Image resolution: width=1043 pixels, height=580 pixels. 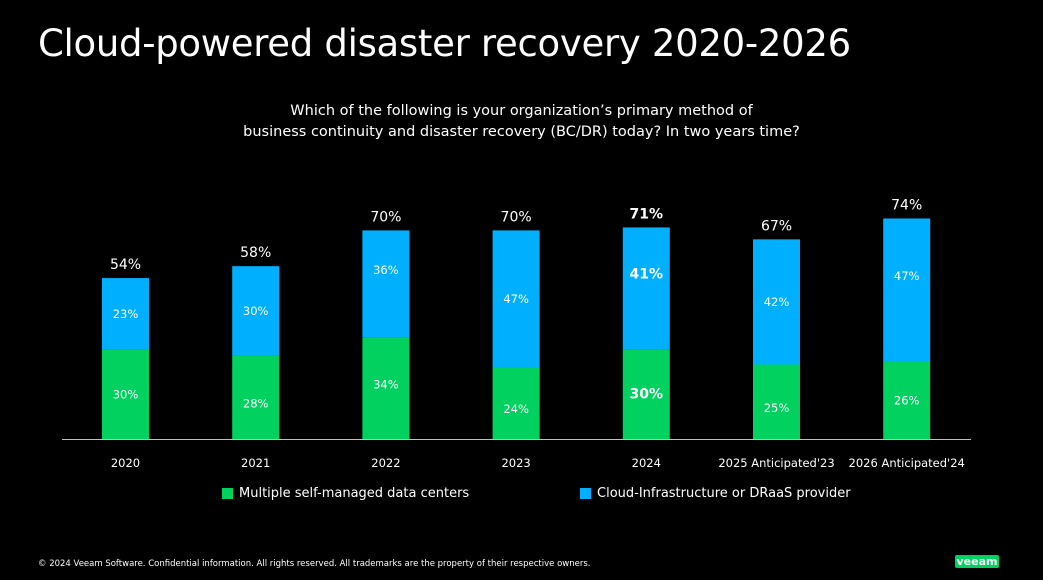 What do you see at coordinates (647, 275) in the screenshot?
I see `data-label-cloud: 41%` at bounding box center [647, 275].